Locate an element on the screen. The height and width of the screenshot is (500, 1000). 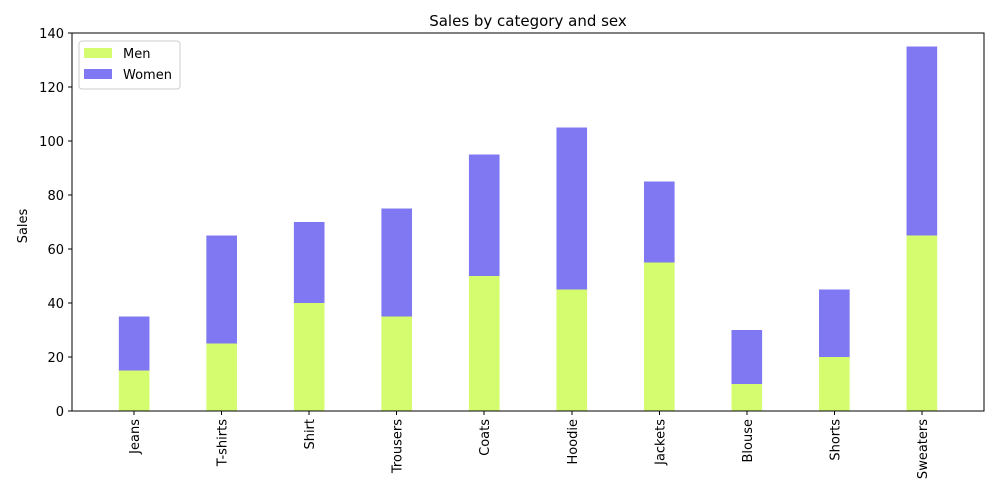
y-axis-label: Sales is located at coordinates (23, 225).